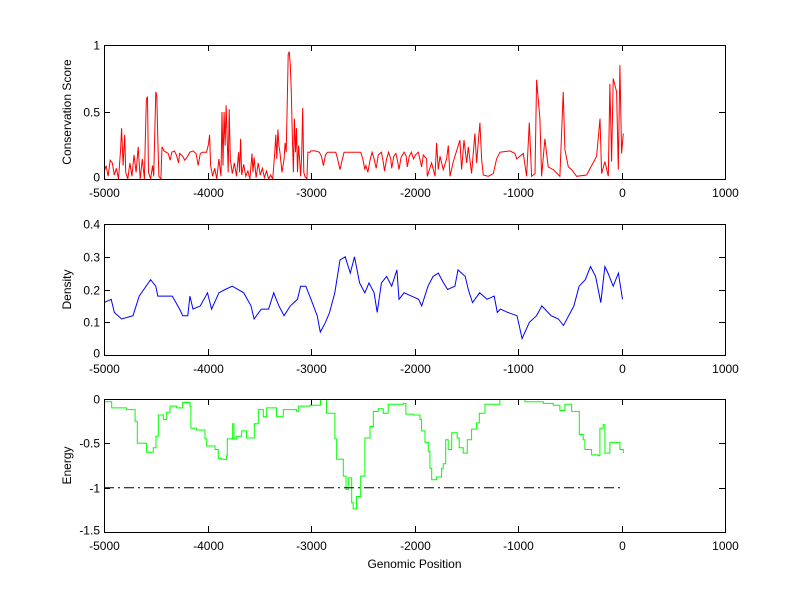 The image size is (800, 599). I want to click on y-tick-label: 0.4, so click(91, 225).